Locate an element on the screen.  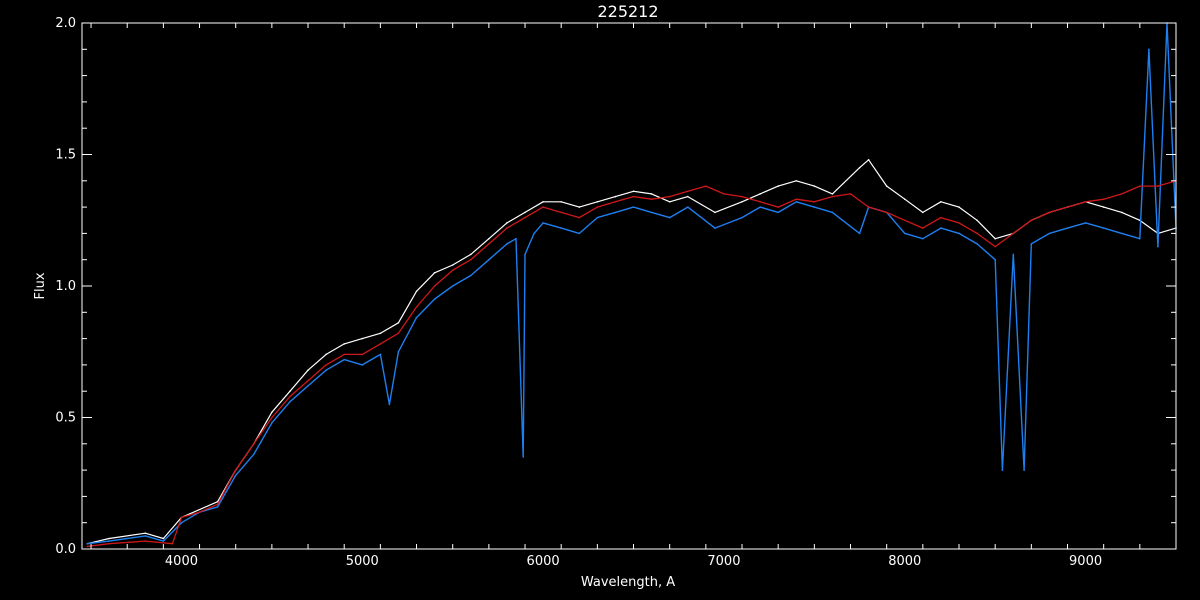
x-axis-label: Wavelength, A is located at coordinates (628, 582).